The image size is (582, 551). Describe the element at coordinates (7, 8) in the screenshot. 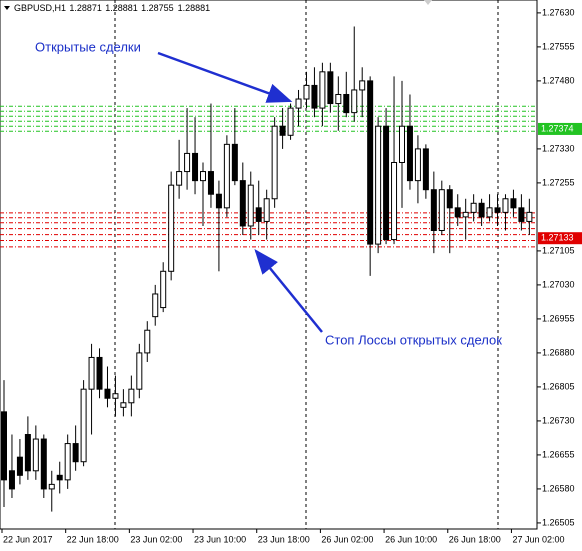

I see `symbol-triangle` at that location.